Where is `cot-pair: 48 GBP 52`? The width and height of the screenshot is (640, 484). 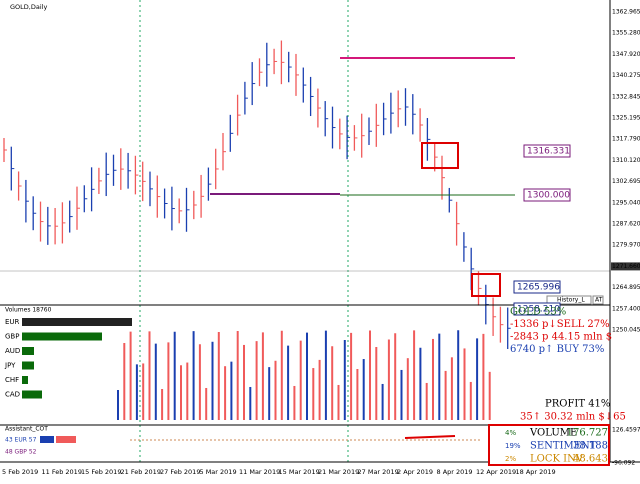 cot-pair: 48 GBP 52 is located at coordinates (21, 452).